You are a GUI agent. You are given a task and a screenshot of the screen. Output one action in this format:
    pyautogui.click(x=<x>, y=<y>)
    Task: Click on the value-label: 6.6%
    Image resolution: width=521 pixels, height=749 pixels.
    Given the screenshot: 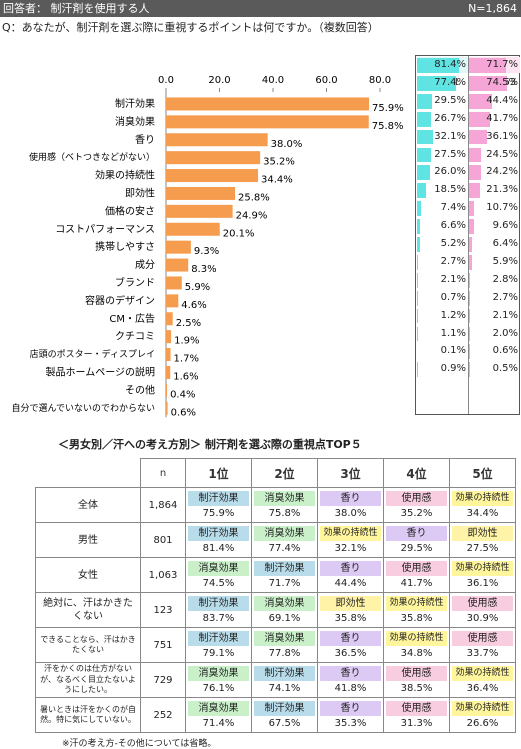 What is the action you would take?
    pyautogui.click(x=453, y=226)
    